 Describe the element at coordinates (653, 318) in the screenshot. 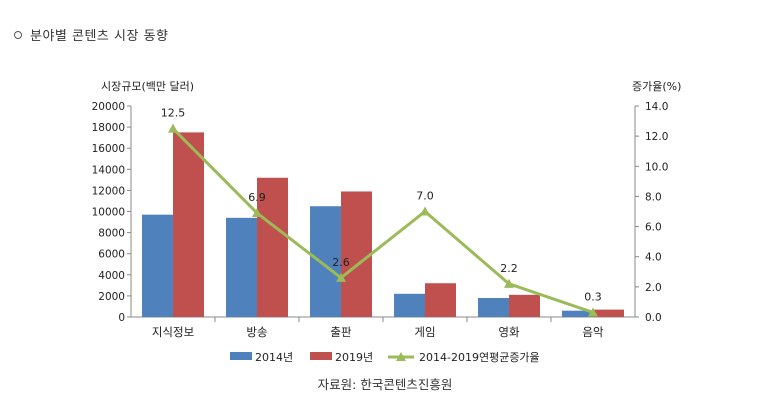

I see `right-tick-label: 0.0` at that location.